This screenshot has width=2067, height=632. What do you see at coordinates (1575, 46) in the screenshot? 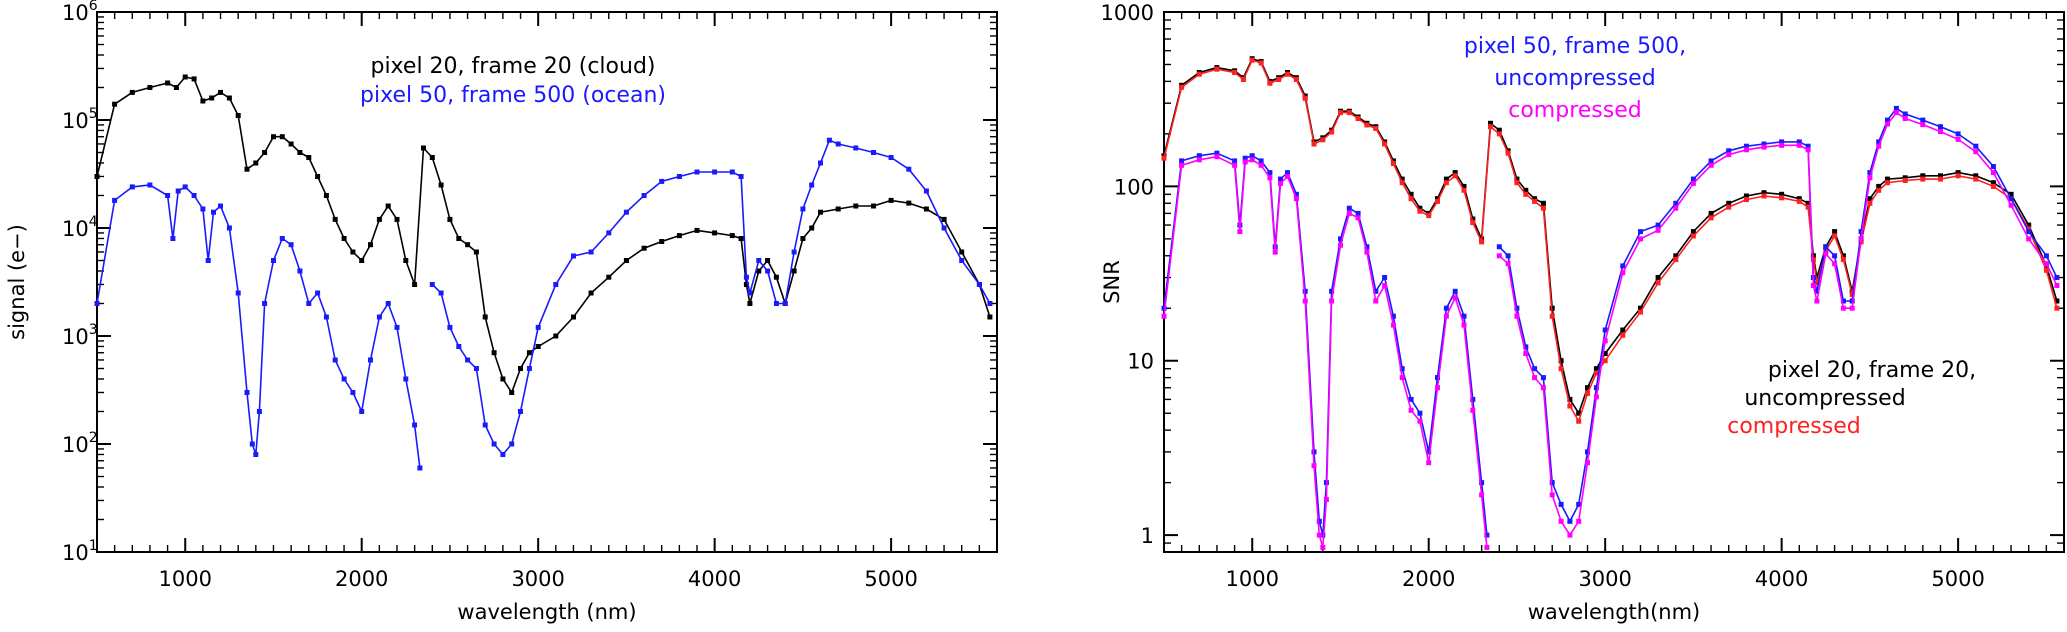
I see `right-annotation-ocean-title: pixel 50, frame 500,` at bounding box center [1575, 46].